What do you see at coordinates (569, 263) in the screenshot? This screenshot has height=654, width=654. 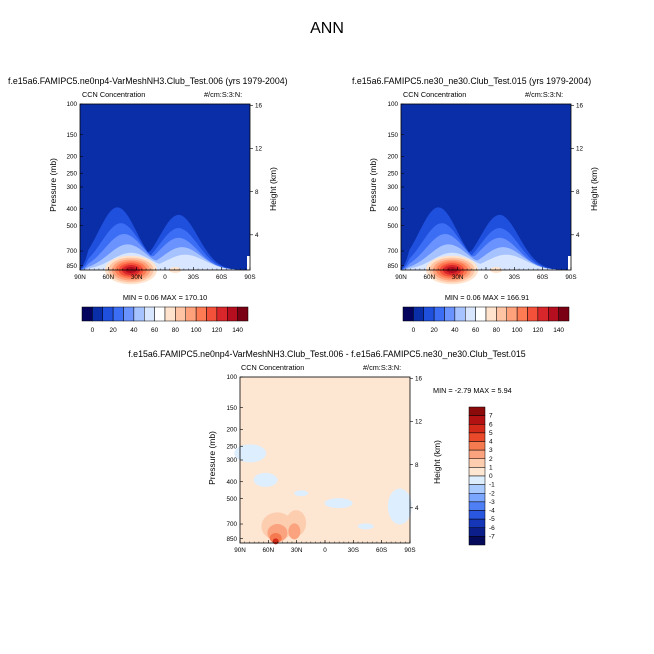 I see `edge-sliver` at bounding box center [569, 263].